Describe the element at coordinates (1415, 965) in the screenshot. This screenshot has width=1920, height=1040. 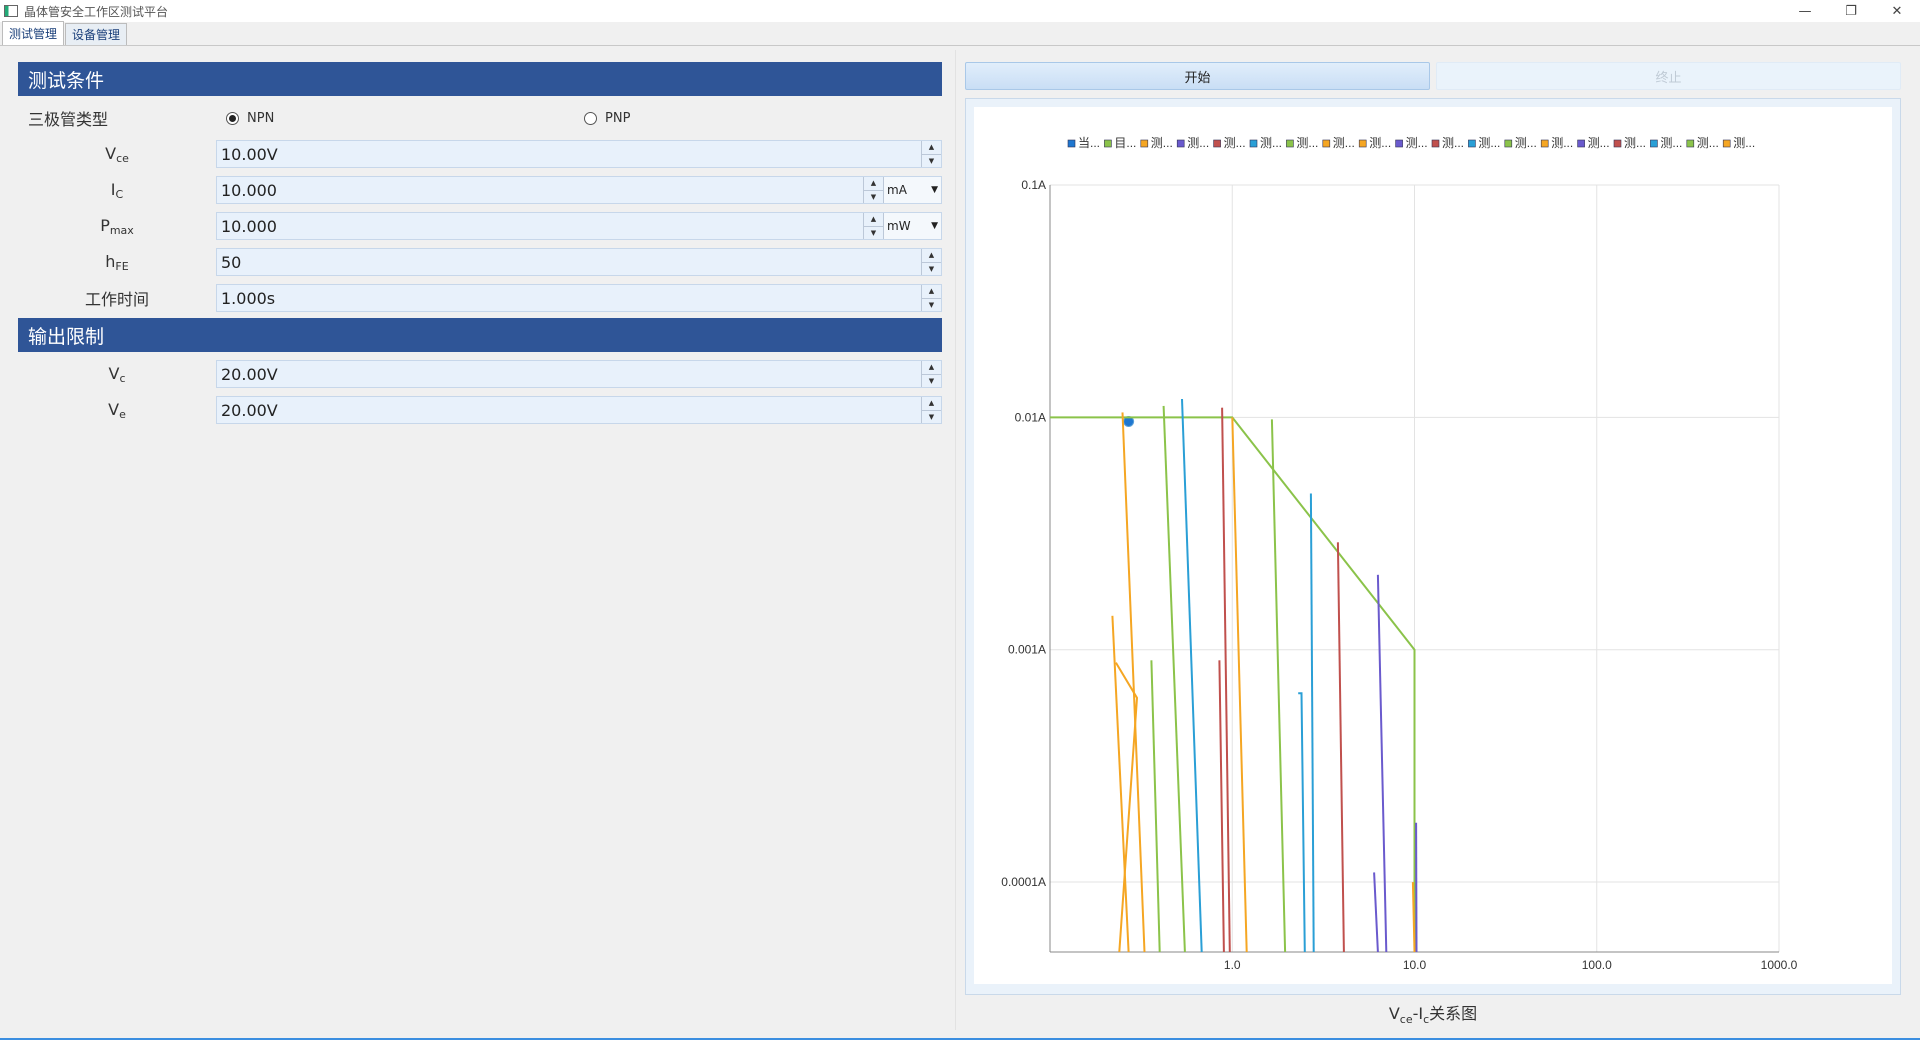
I see `x-tick-label: 10.0` at that location.